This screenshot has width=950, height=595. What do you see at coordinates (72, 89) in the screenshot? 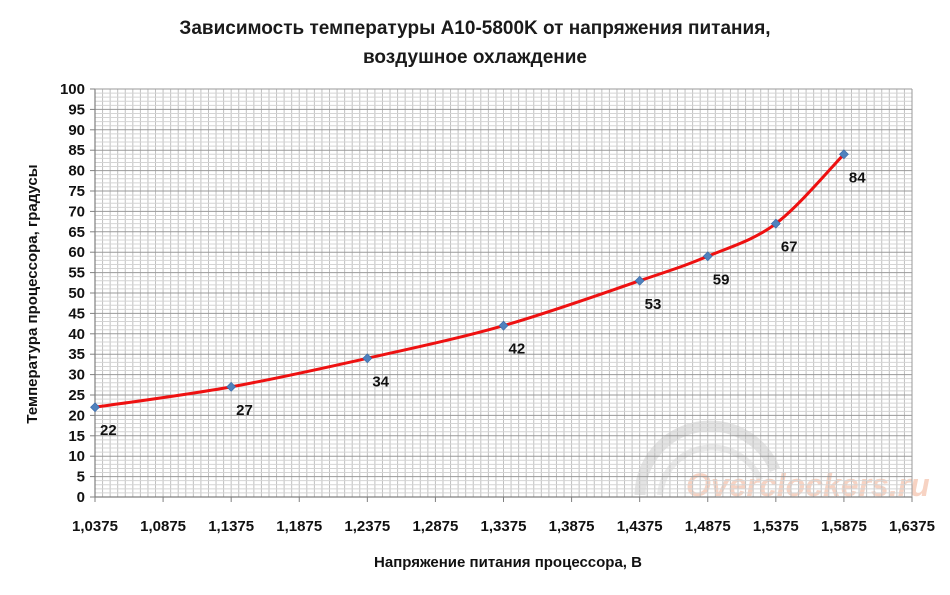
I see `y-tick-label: 100` at bounding box center [72, 89].